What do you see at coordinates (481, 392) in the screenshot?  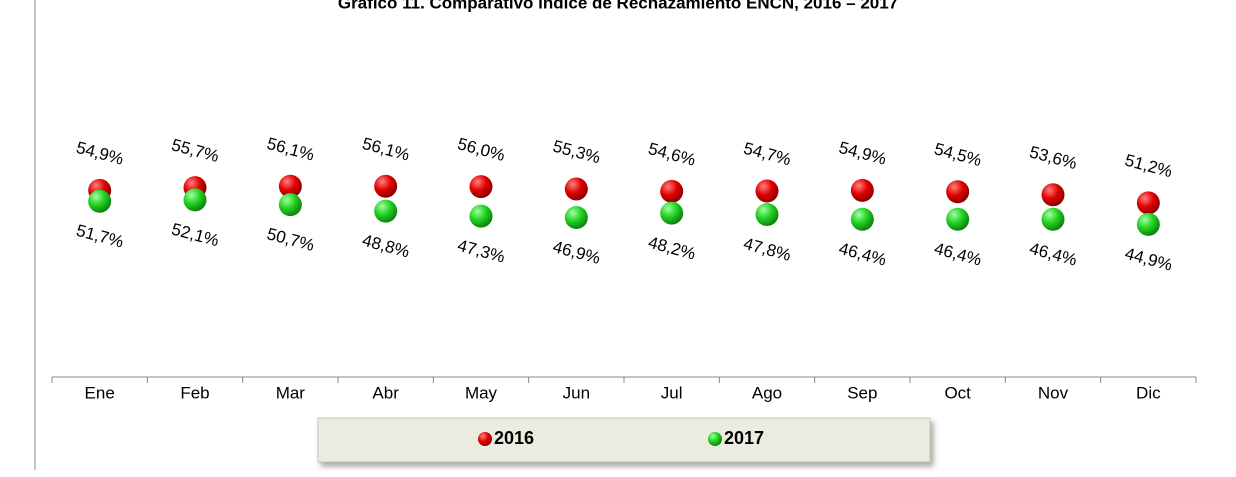 I see `x-tick-label: May` at bounding box center [481, 392].